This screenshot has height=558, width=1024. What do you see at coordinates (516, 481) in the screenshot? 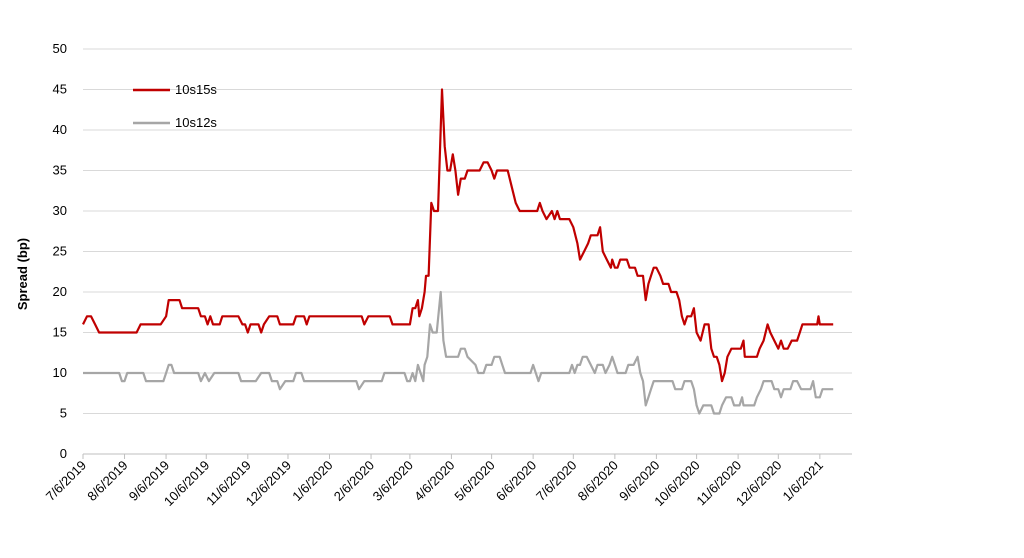
I see `x-tick-label-11: 6/6/2020` at bounding box center [516, 481].